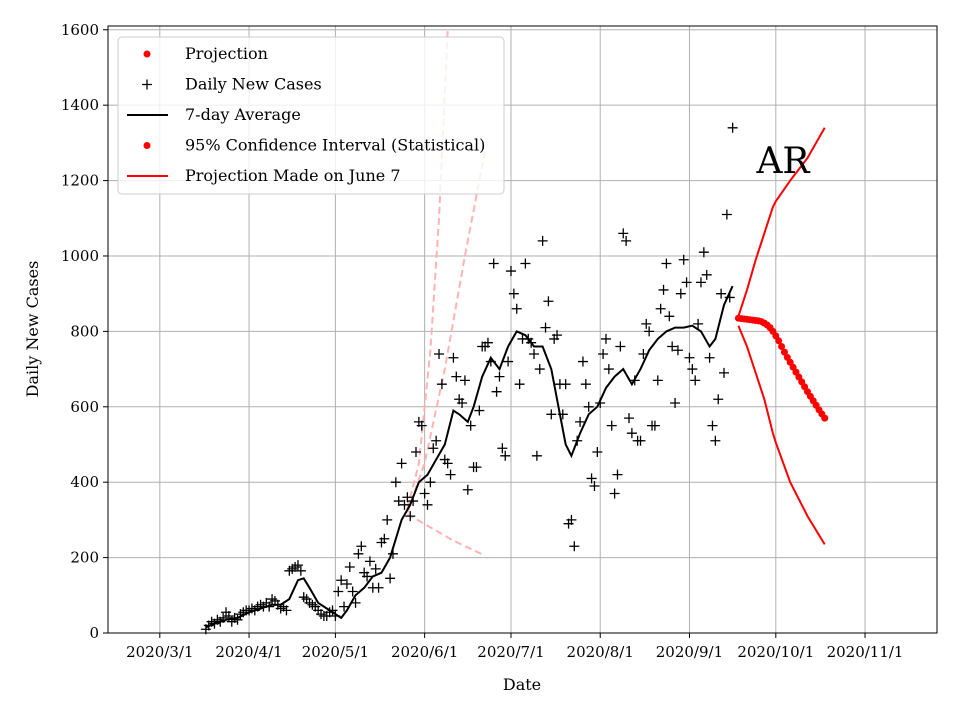 This screenshot has width=960, height=725. Describe the element at coordinates (510, 652) in the screenshot. I see `x-tick-label: 2020/7/1` at that location.